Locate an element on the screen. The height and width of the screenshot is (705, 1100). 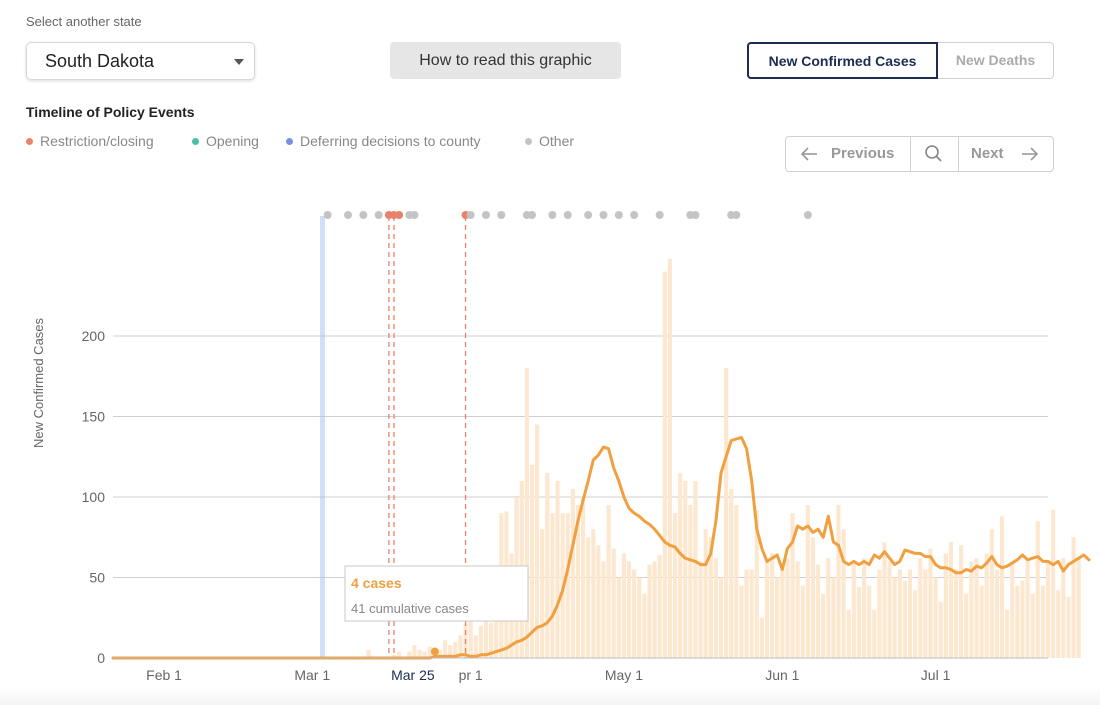
next-label: Next is located at coordinates (987, 153).